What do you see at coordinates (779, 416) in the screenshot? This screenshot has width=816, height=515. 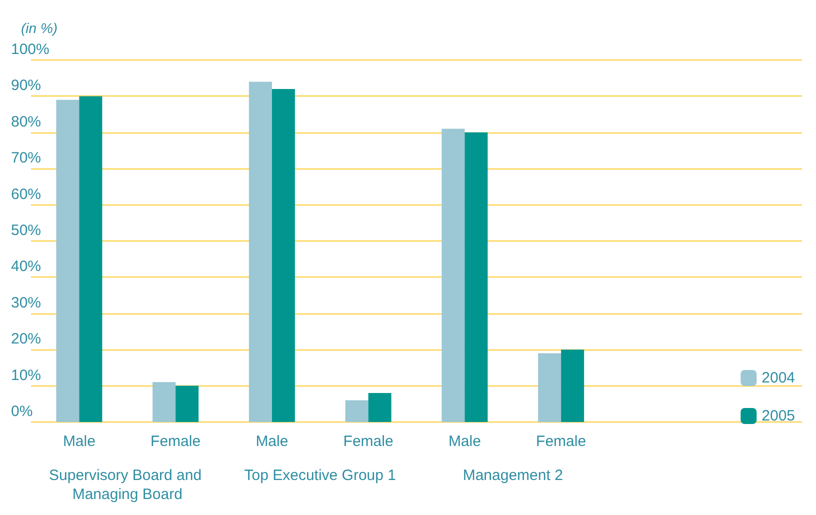 I see `legend-label: 2005` at bounding box center [779, 416].